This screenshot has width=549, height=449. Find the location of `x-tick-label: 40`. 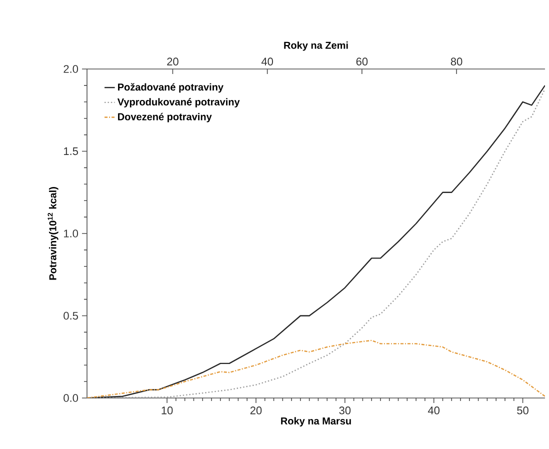

x-tick-label: 40 is located at coordinates (434, 410).